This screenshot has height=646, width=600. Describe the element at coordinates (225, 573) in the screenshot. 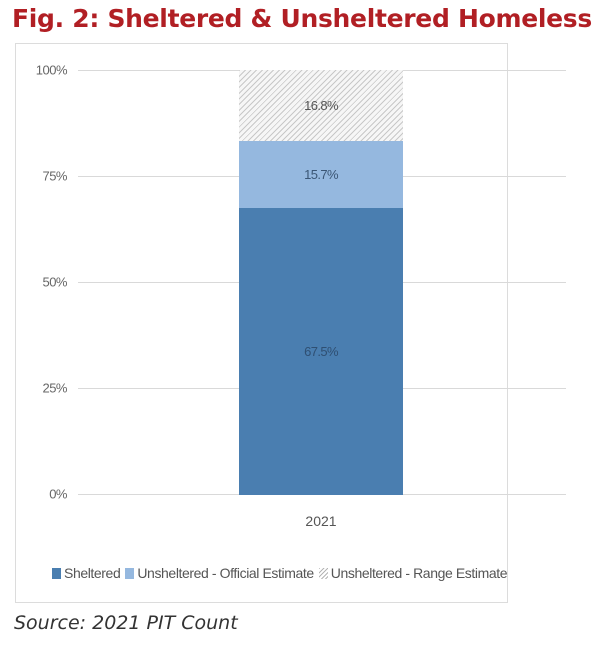

I see `legend-label-official: Unsheltered - Official Estimate` at that location.